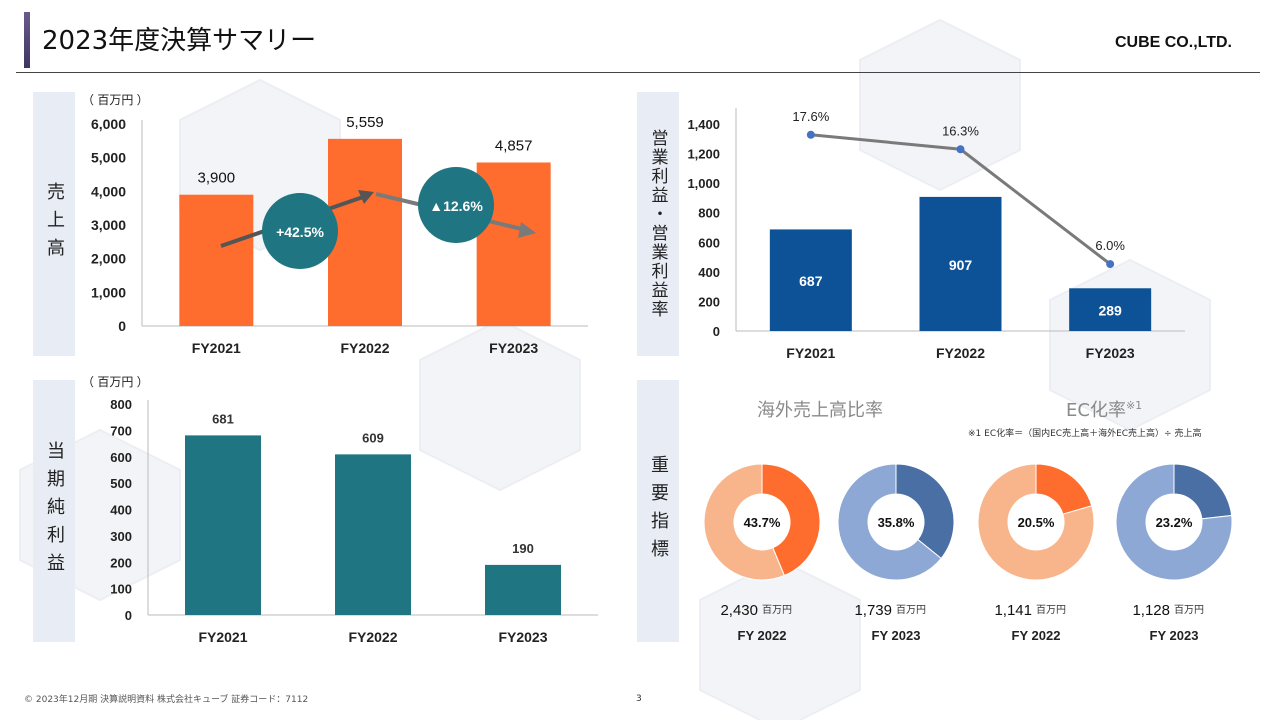 Image resolution: width=1280 pixels, height=720 pixels. I want to click on header-divider, so click(638, 72).